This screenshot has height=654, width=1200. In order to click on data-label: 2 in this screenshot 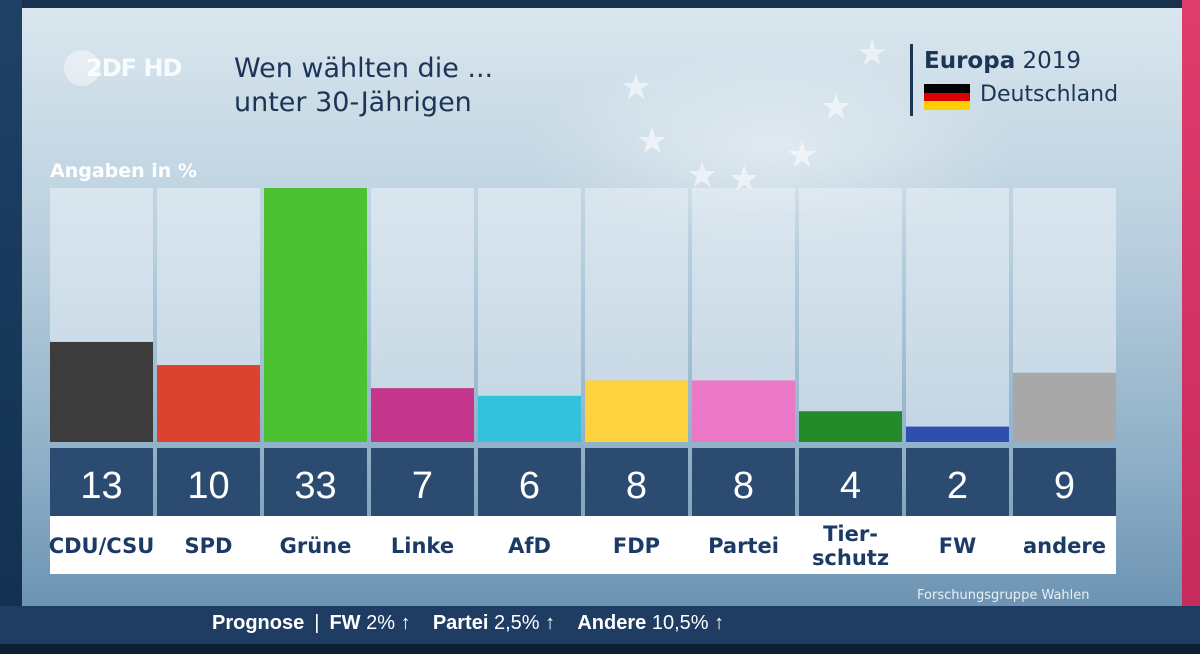, I will do `click(957, 486)`.